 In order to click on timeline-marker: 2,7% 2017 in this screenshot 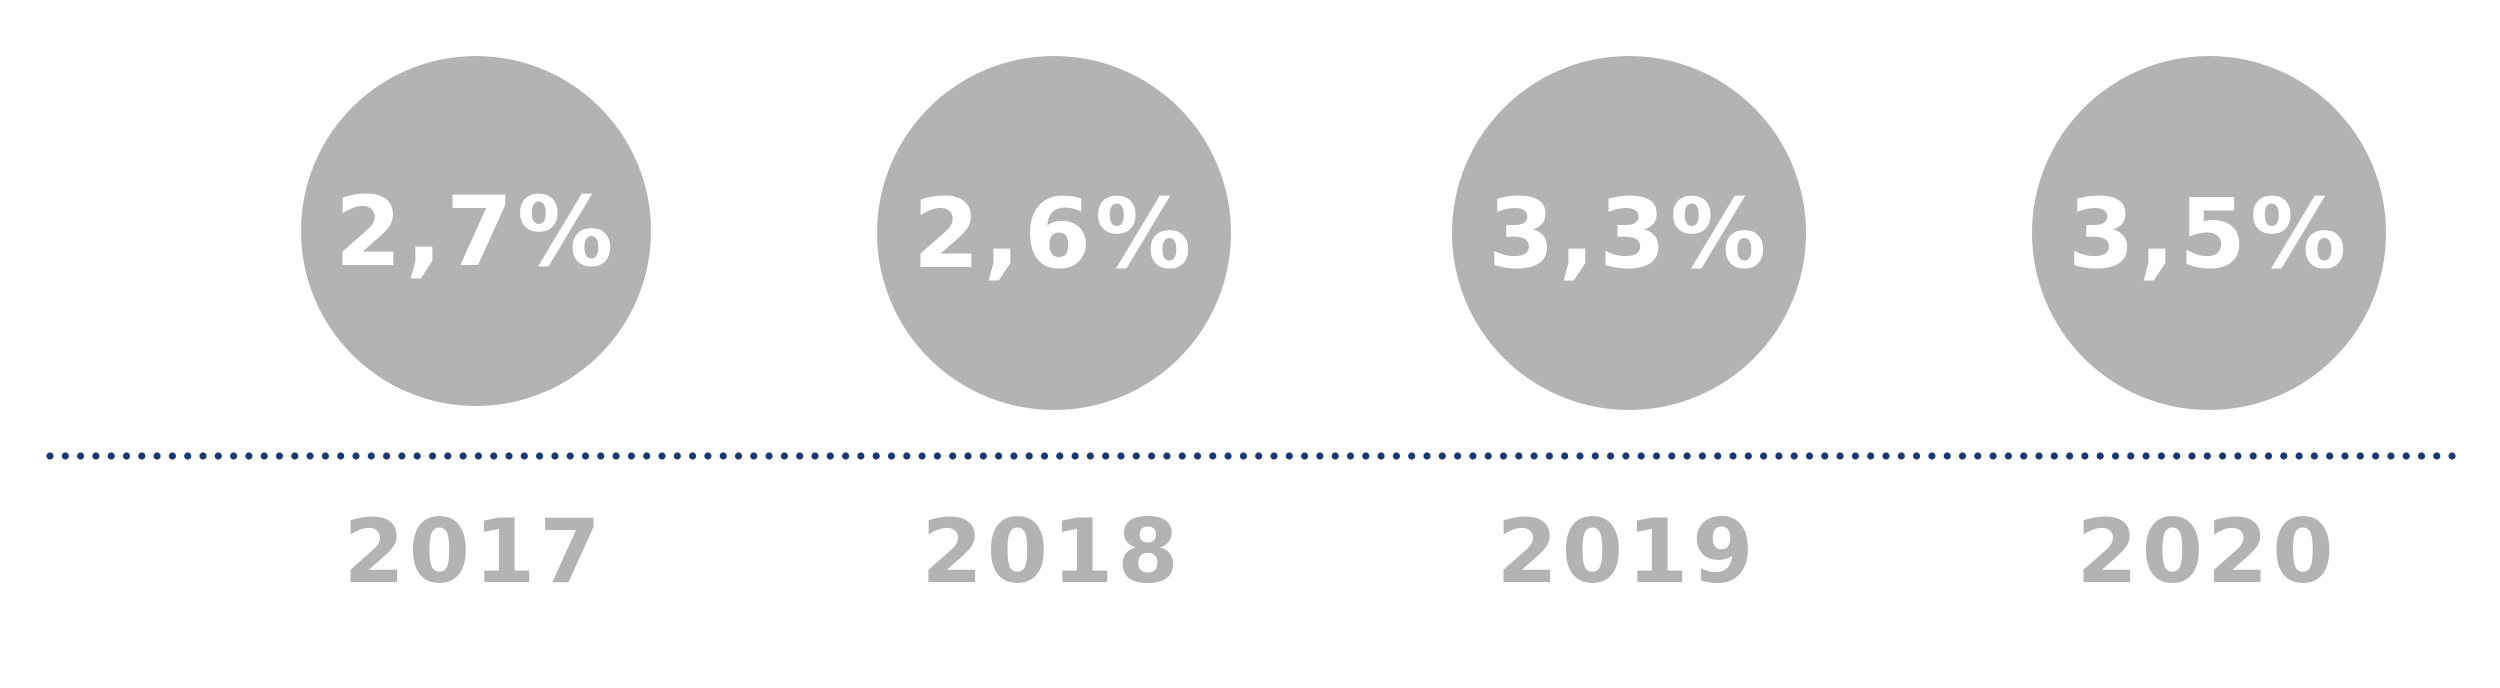, I will do `click(476, 329)`.